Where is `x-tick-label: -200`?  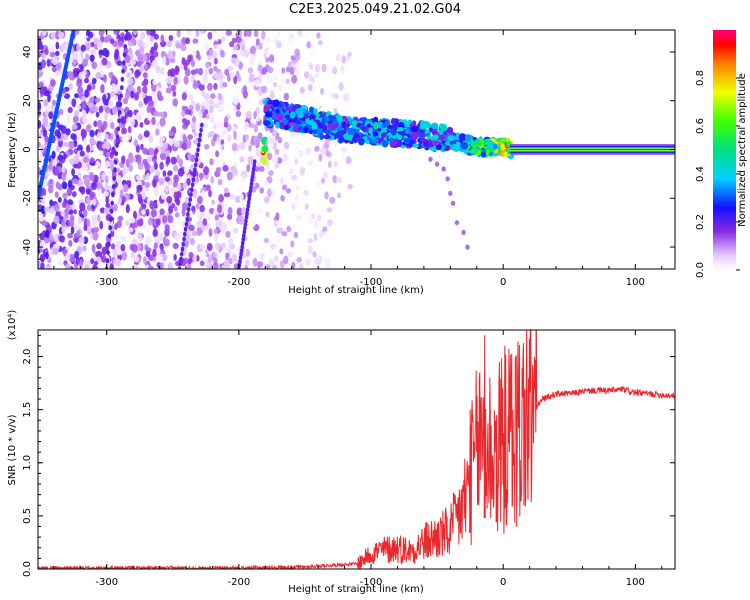
x-tick-label: -200 is located at coordinates (239, 582).